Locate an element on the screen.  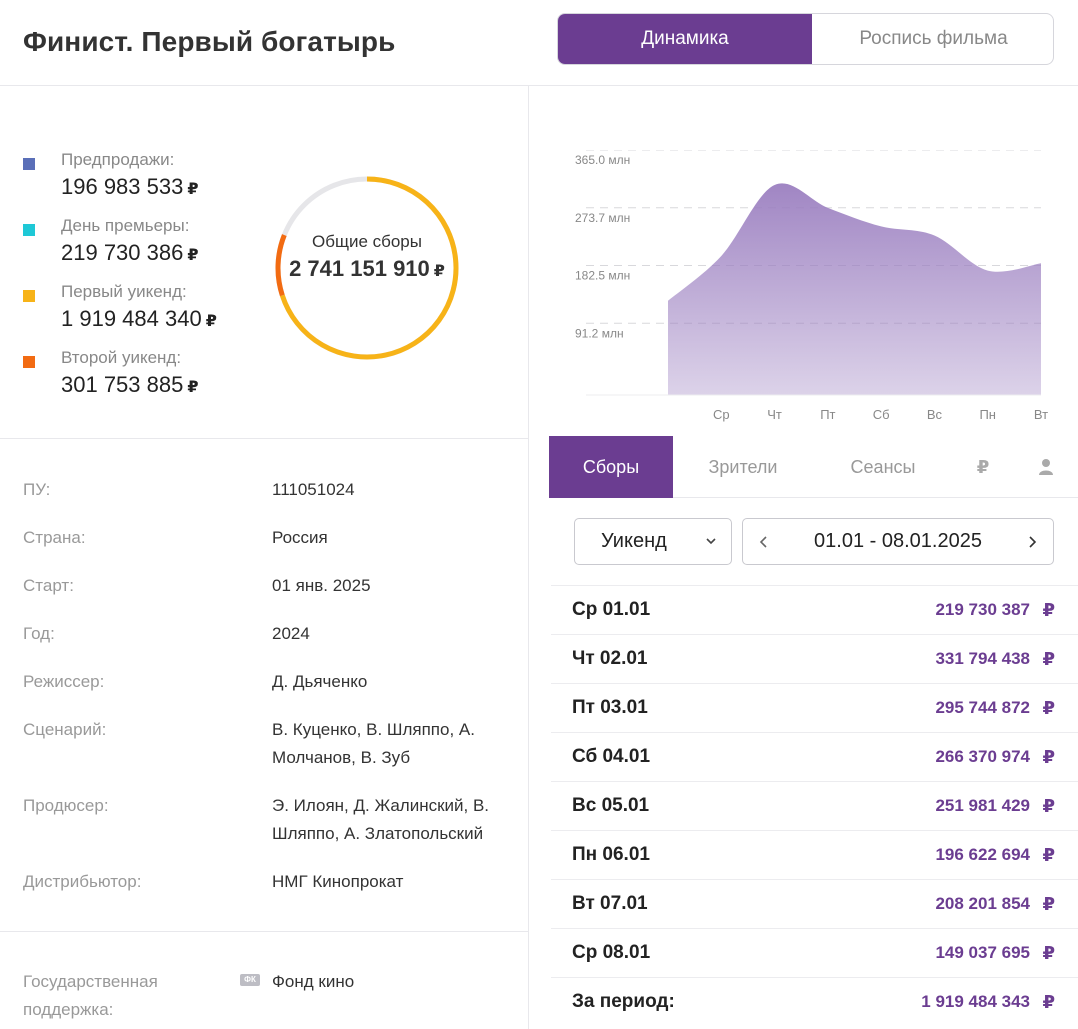
row-value: 251 981 429 is located at coordinates (982, 805).